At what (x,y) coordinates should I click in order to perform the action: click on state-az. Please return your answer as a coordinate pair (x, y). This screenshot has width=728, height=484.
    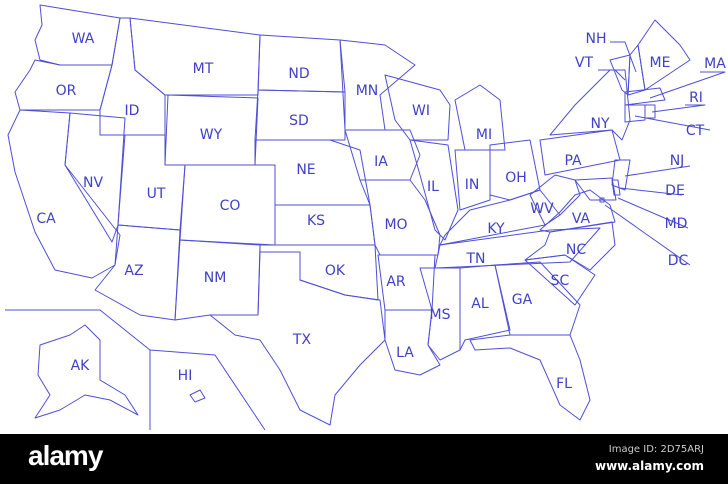
    Looking at the image, I should click on (137, 272).